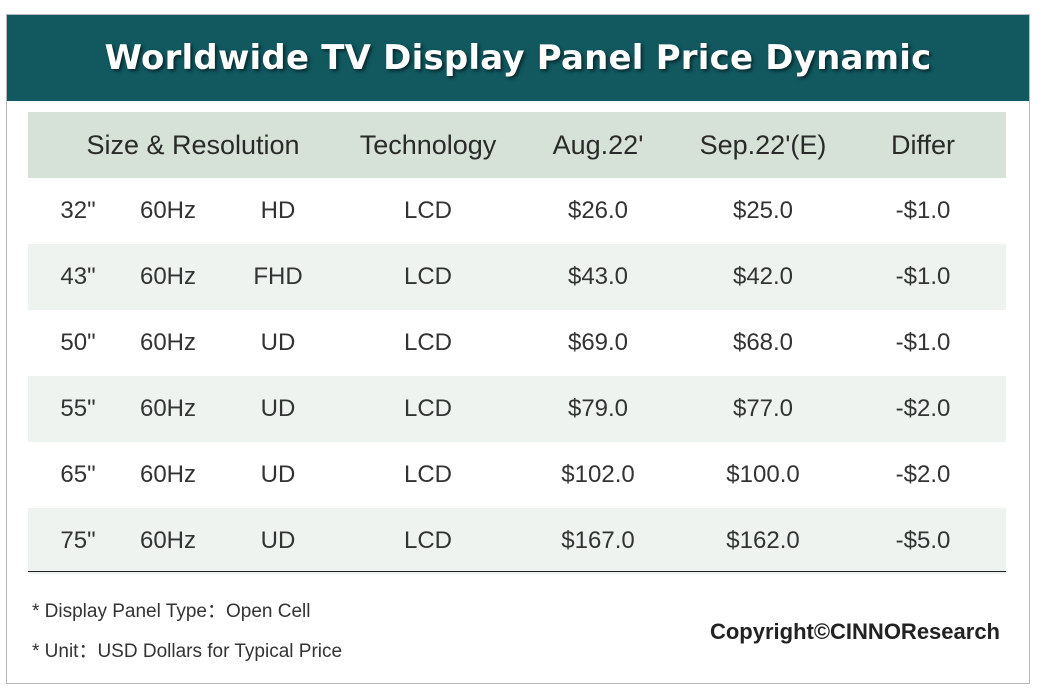 This screenshot has height=696, width=1044. I want to click on table-row: 43" 60Hz FHD LCD $43.0 $42.0 -$1.0, so click(517, 277).